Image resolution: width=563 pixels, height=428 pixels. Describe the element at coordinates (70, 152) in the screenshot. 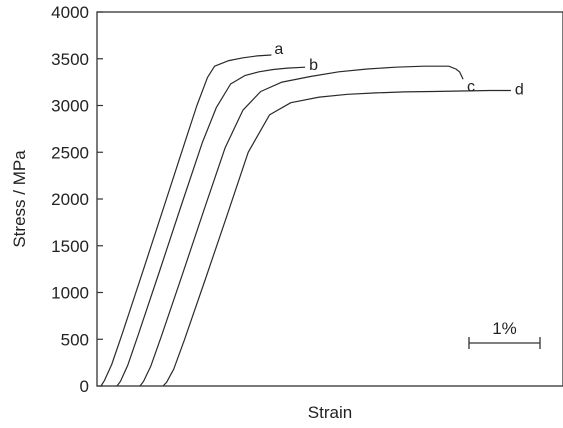

I see `y-tick-label: 2500` at that location.